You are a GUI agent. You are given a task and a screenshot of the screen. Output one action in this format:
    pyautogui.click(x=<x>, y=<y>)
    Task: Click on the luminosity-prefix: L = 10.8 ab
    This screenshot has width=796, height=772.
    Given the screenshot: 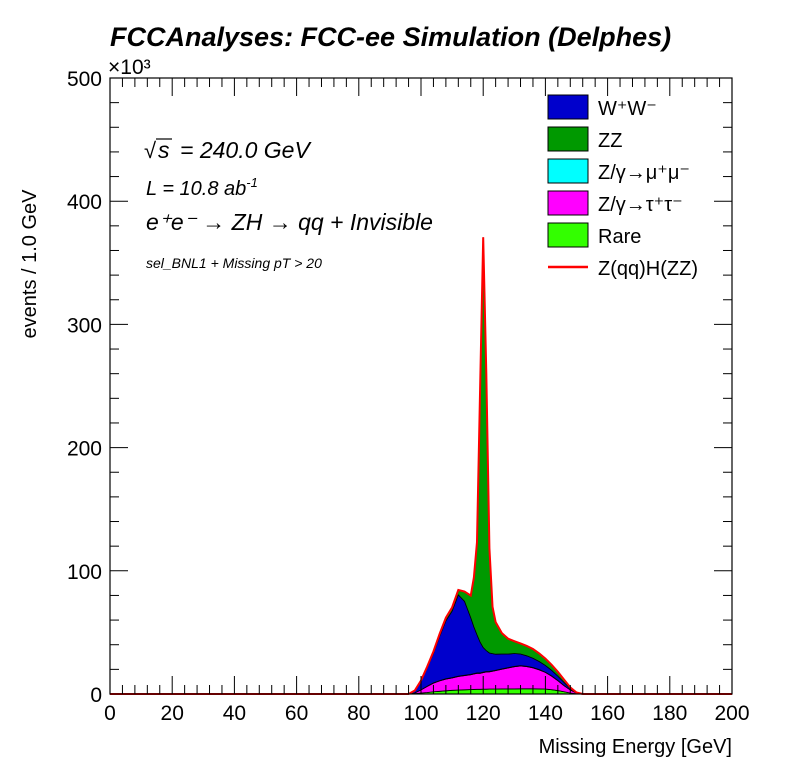 What is the action you would take?
    pyautogui.click(x=196, y=189)
    